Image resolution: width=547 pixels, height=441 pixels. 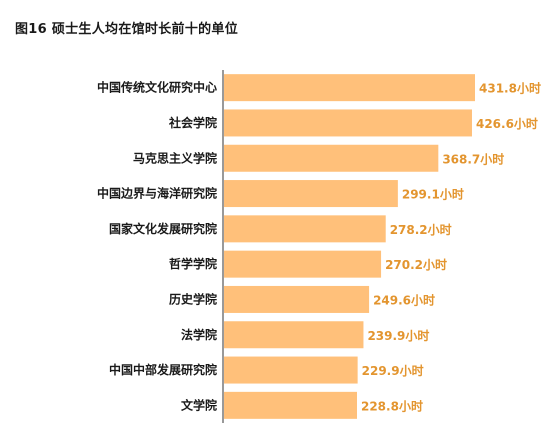 What do you see at coordinates (193, 298) in the screenshot?
I see `category-label: 历史学院` at bounding box center [193, 298].